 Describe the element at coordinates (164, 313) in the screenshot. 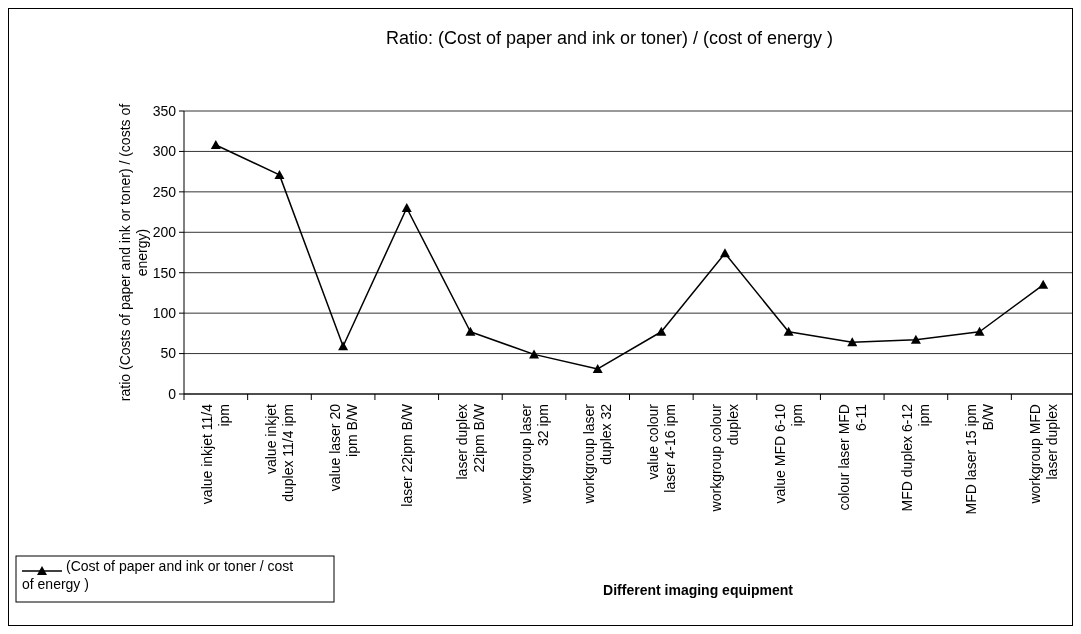

I see `y-tick-label: 100` at that location.